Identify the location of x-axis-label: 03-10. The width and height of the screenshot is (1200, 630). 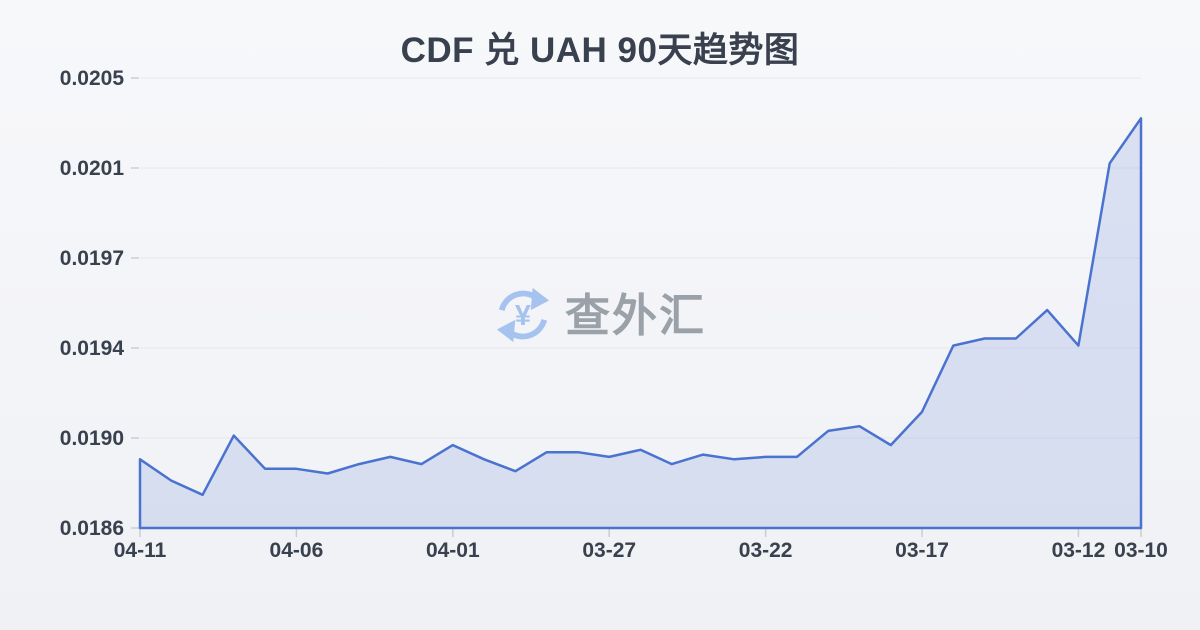
(1141, 550).